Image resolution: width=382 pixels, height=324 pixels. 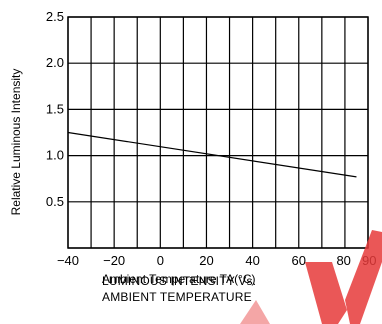 I want to click on y-tick-labels: 0.5 1.0 1.5 2.0 2.5, so click(x=55, y=109).